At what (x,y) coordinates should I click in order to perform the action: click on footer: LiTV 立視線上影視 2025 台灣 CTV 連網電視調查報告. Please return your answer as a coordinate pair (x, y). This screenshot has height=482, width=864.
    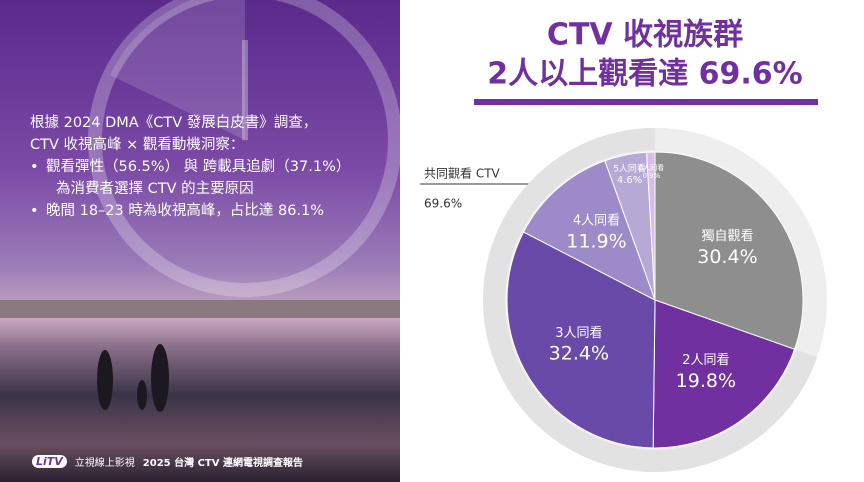
    Looking at the image, I should click on (167, 461).